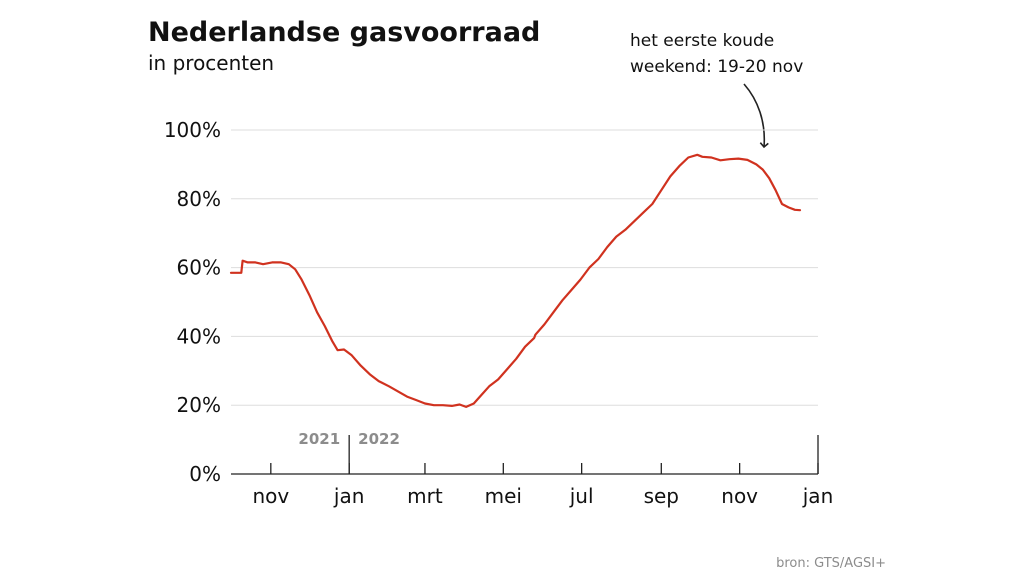 This screenshot has width=1024, height=576. I want to click on y-tick-label: 40%, so click(199, 336).